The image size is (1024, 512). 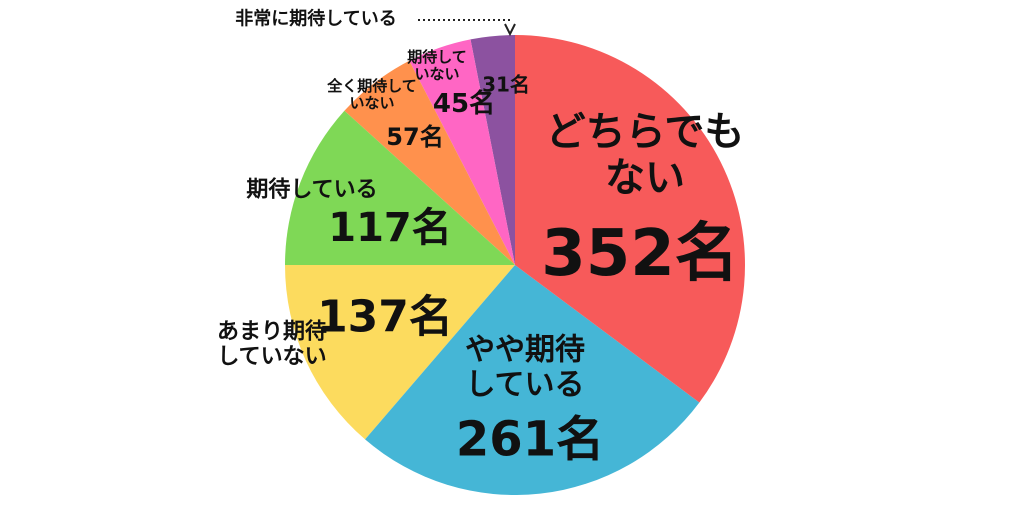 What do you see at coordinates (510, 30) in the screenshot?
I see `leader-arrow` at bounding box center [510, 30].